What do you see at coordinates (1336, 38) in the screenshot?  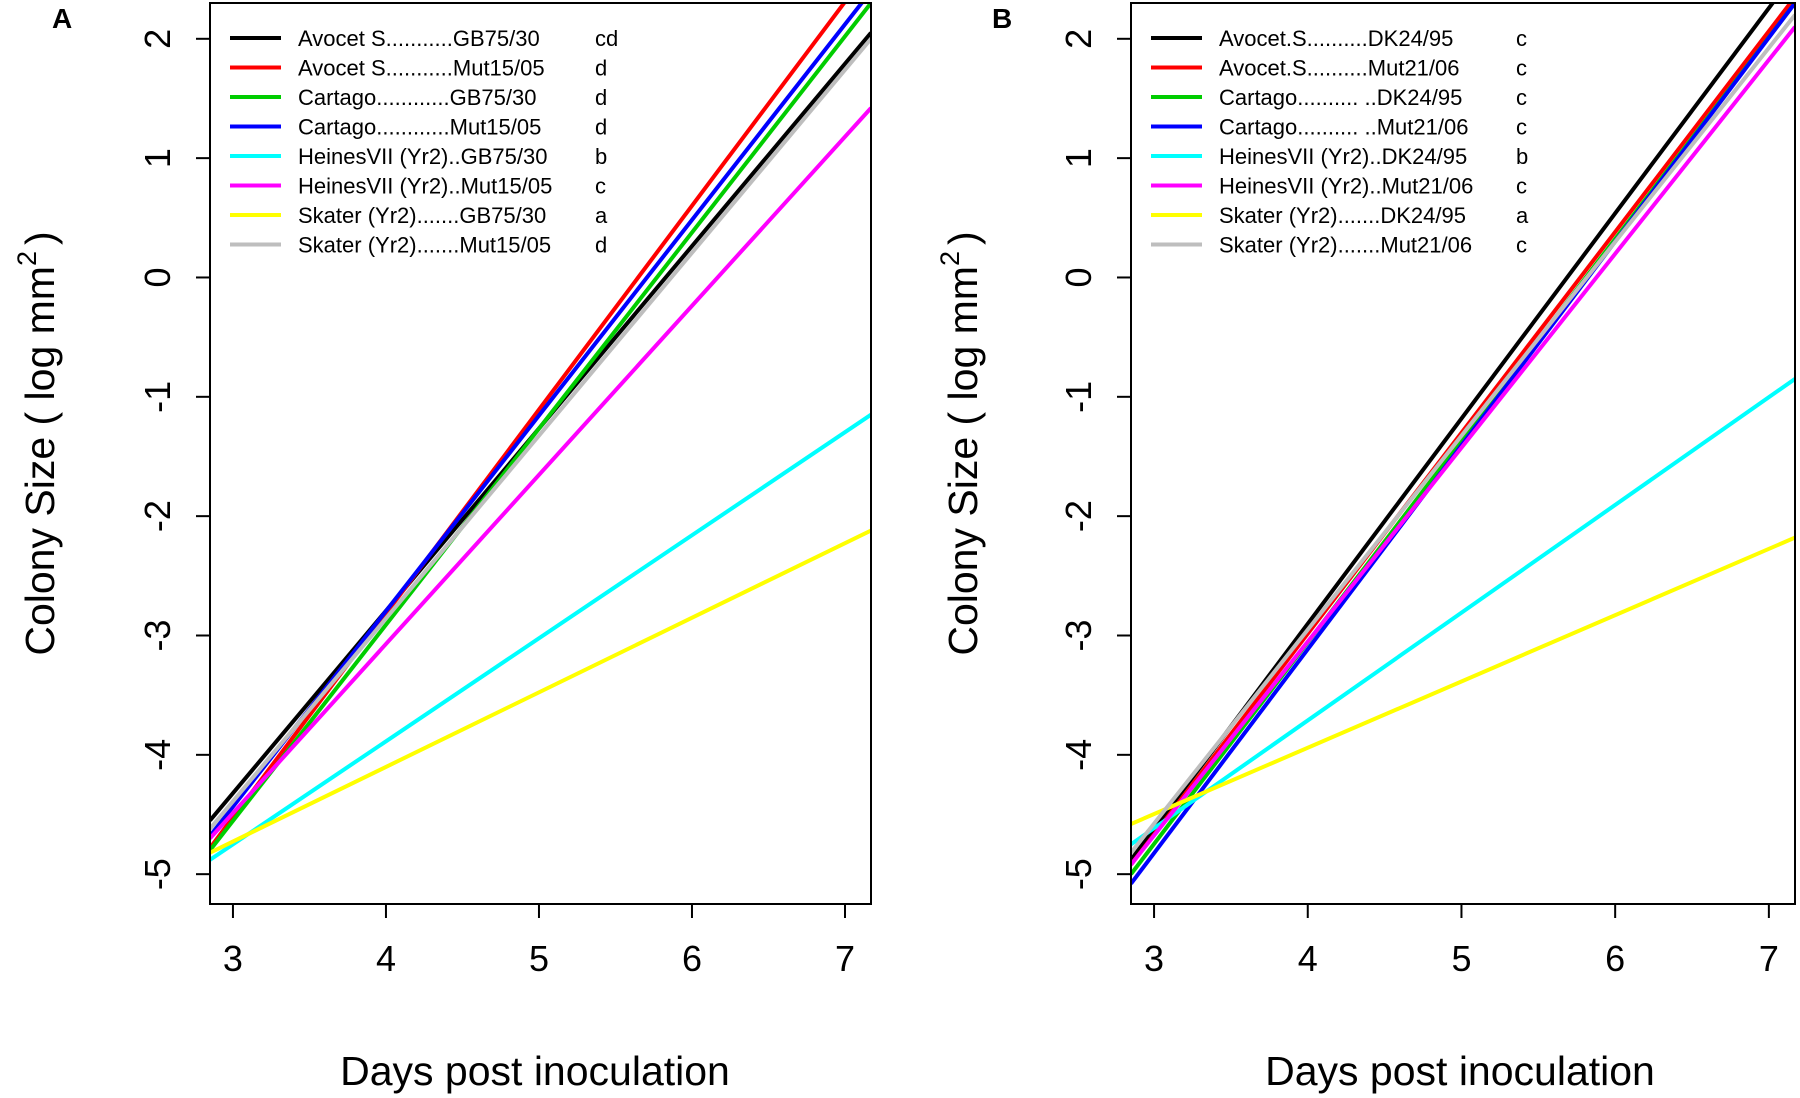 I see `legend-entry: Avocet.S..........DK24/95` at bounding box center [1336, 38].